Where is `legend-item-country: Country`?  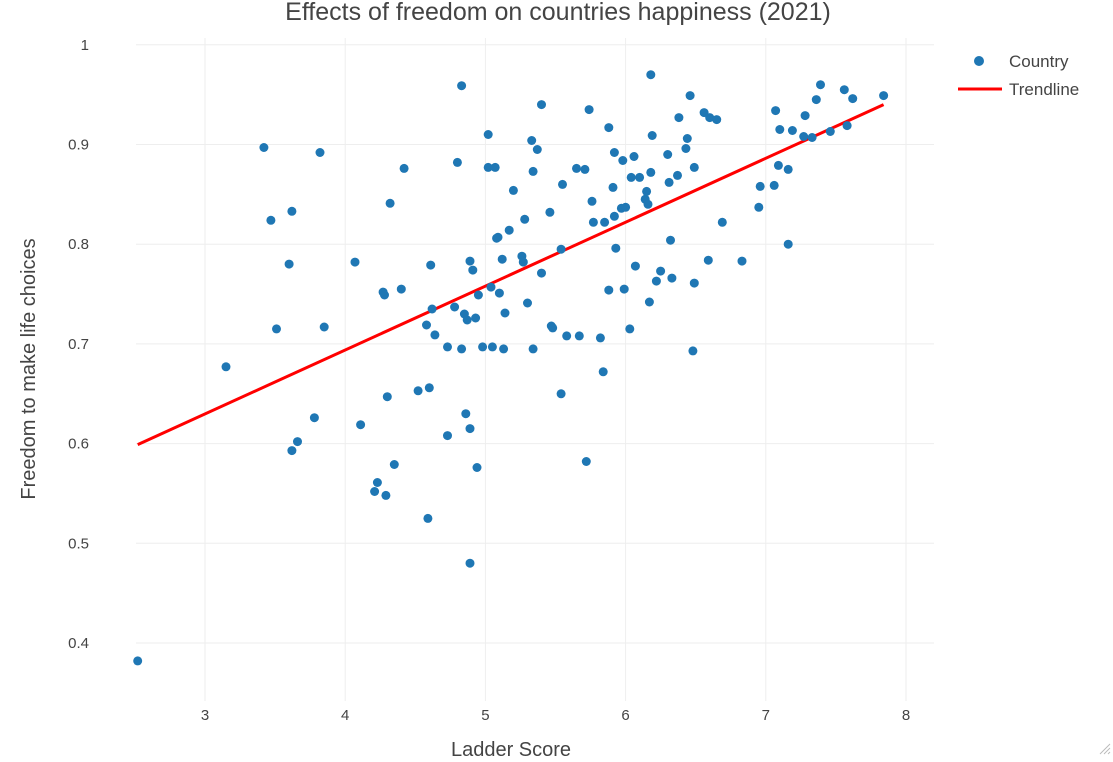
legend-item-country: Country is located at coordinates (1021, 61).